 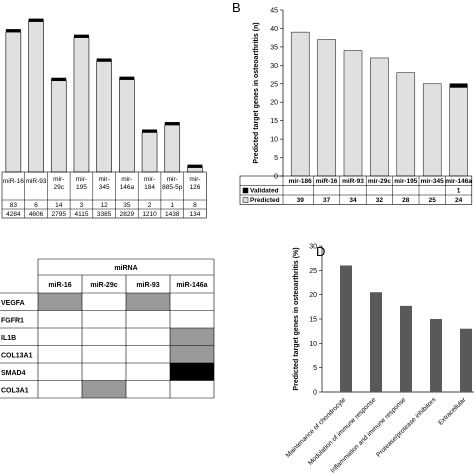 What do you see at coordinates (81, 214) in the screenshot?
I see `predicted-count: 4115` at bounding box center [81, 214].